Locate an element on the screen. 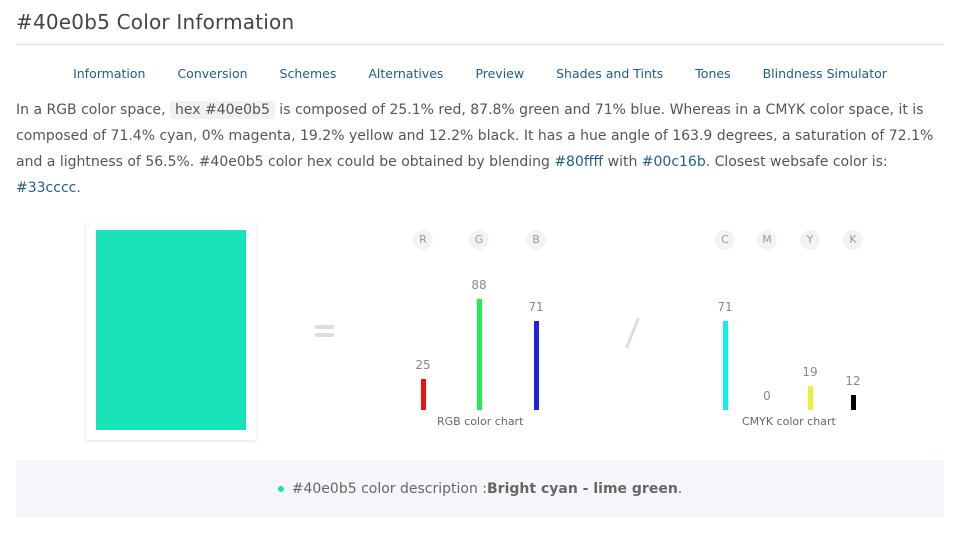 Image resolution: width=962 pixels, height=546 pixels. tab-preview: Preview is located at coordinates (500, 73).